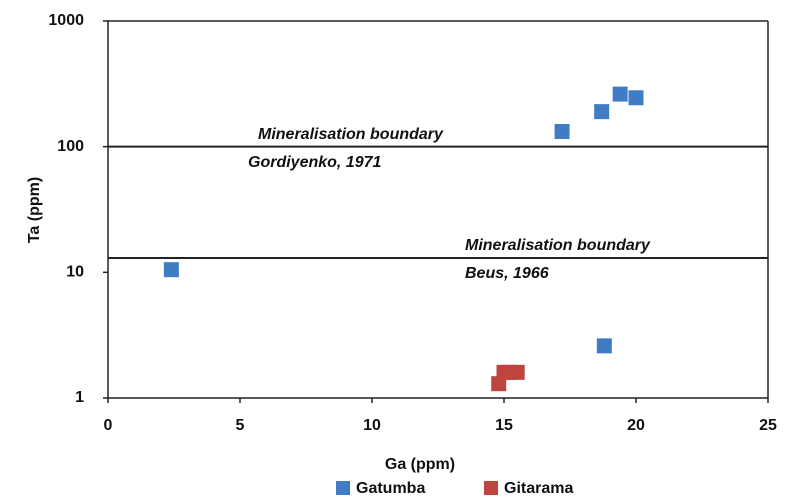 The width and height of the screenshot is (790, 502). I want to click on legend-label: Gatumba, so click(390, 488).